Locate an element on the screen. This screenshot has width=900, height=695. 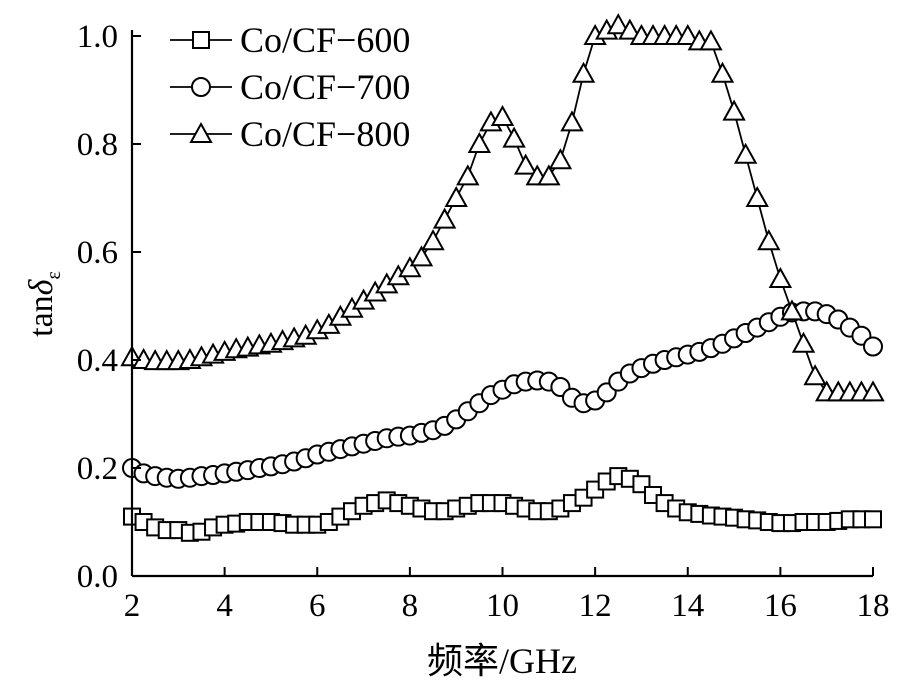
legend-label-2: Co/CF−800 is located at coordinates (325, 134).